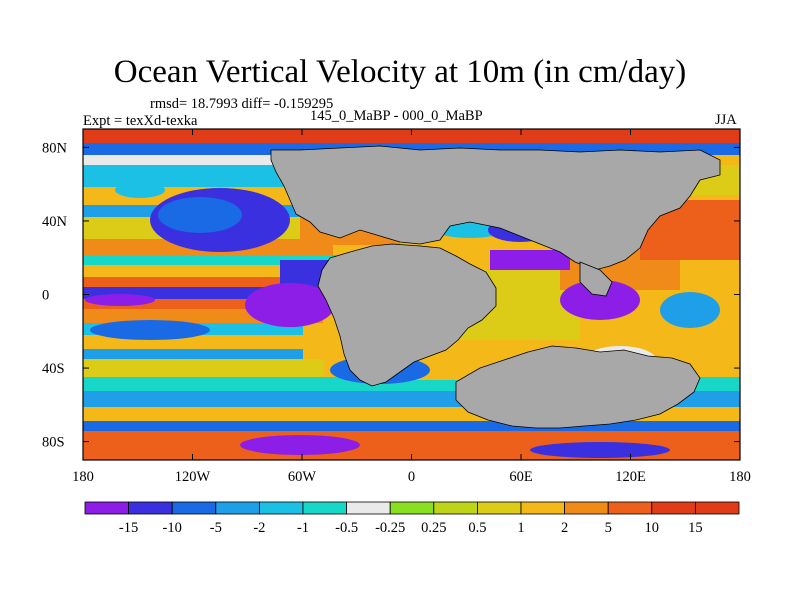  What do you see at coordinates (652, 528) in the screenshot?
I see `colorbar-label: 10` at bounding box center [652, 528].